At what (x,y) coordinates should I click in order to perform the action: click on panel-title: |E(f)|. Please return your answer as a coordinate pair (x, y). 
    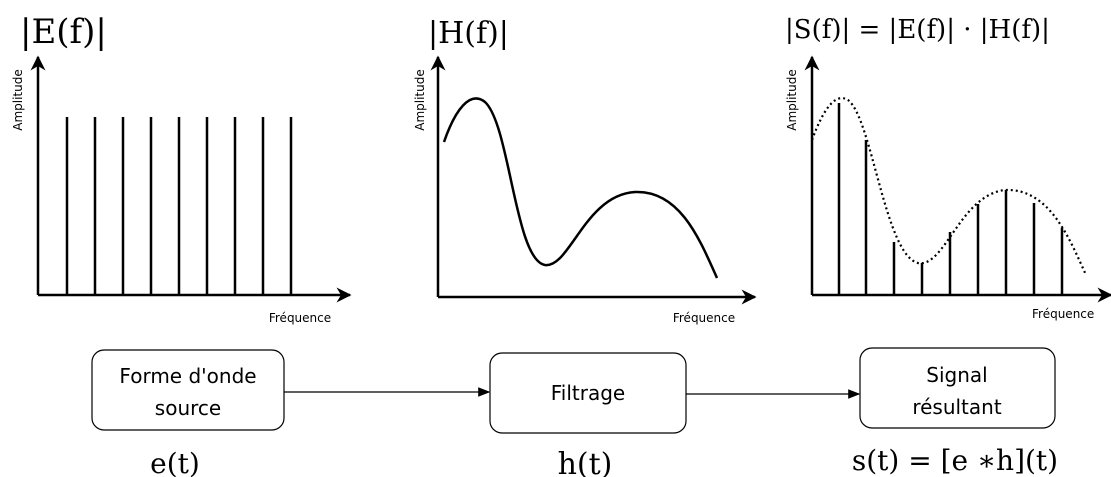
    Looking at the image, I should click on (63, 32).